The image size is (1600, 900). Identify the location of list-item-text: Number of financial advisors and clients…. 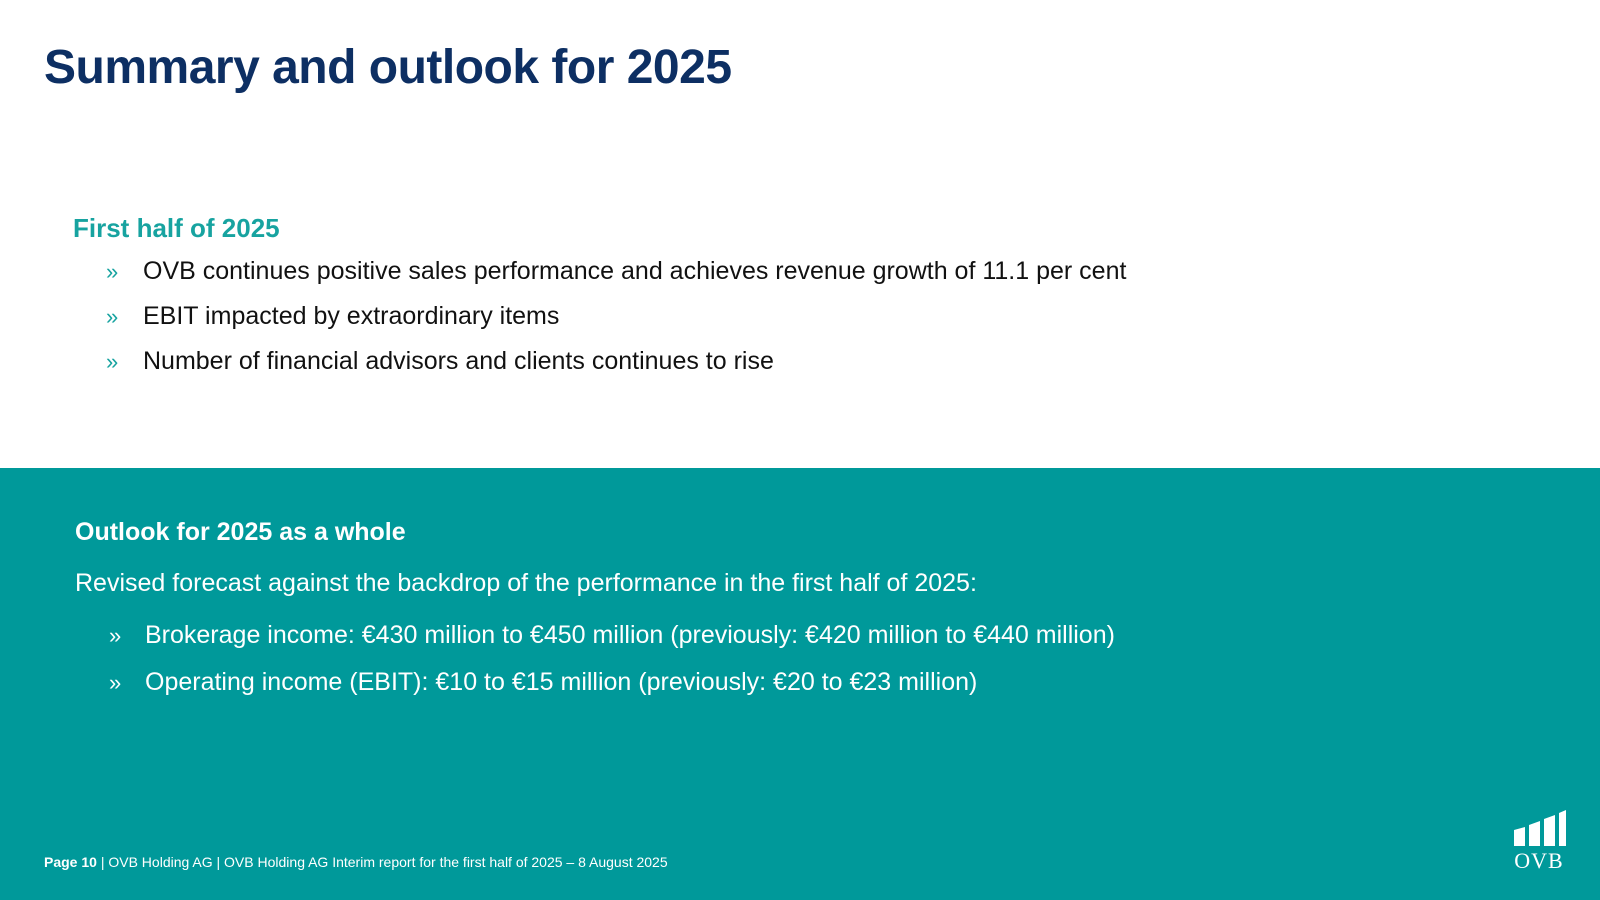
(458, 361).